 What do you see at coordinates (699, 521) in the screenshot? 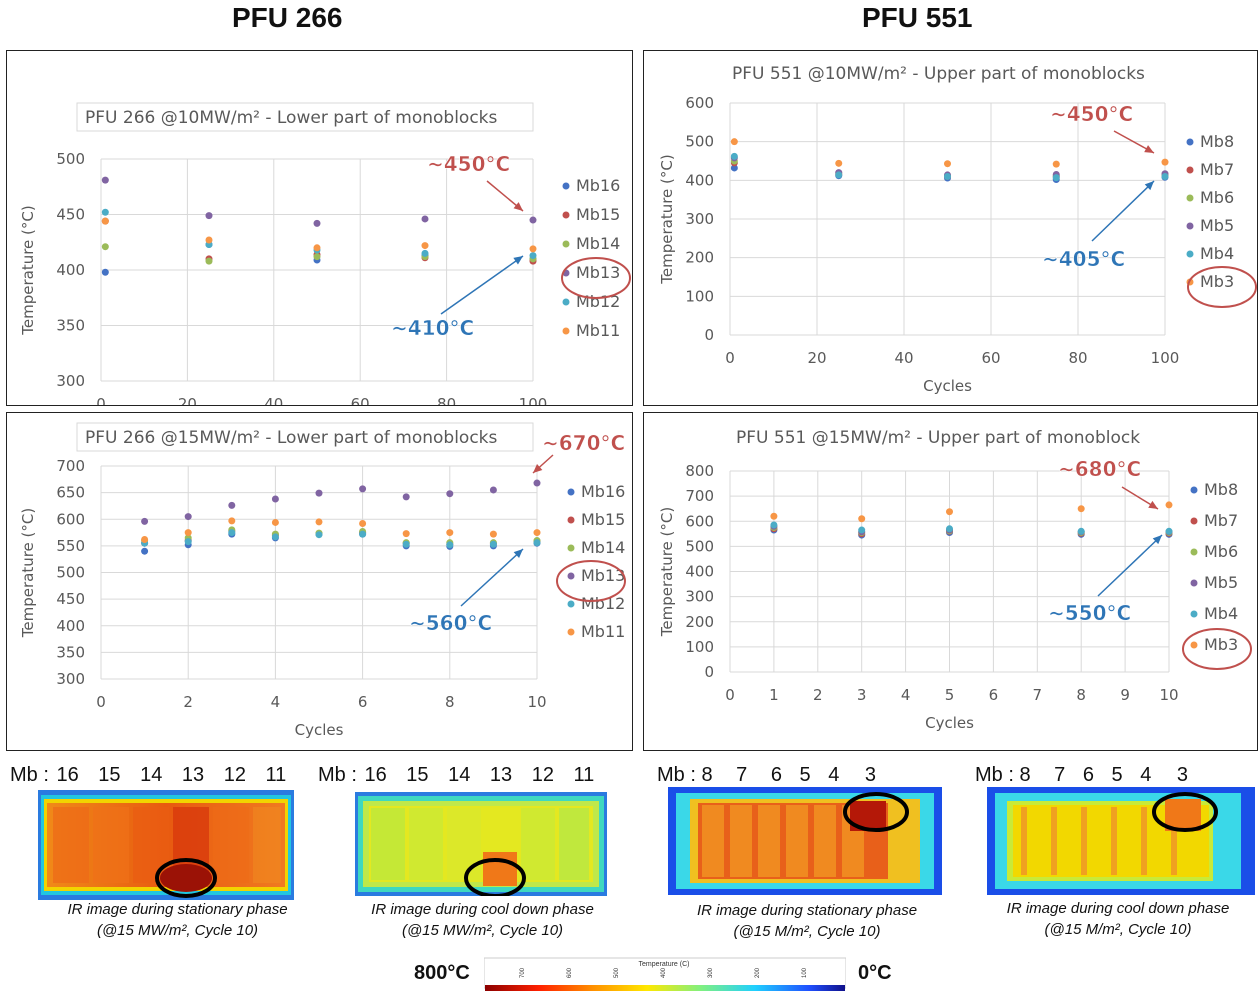
I see `y-tick-label: 600` at bounding box center [699, 521].